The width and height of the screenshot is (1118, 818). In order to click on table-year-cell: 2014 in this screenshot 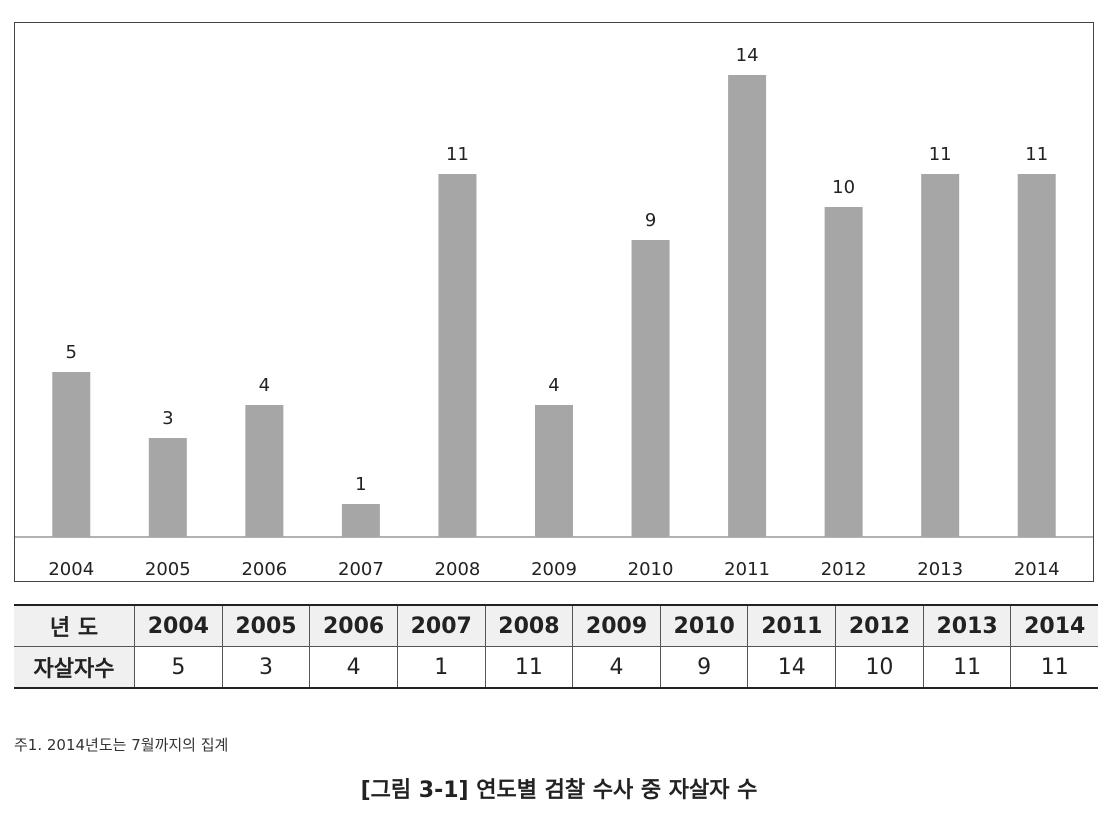, I will do `click(1054, 625)`.